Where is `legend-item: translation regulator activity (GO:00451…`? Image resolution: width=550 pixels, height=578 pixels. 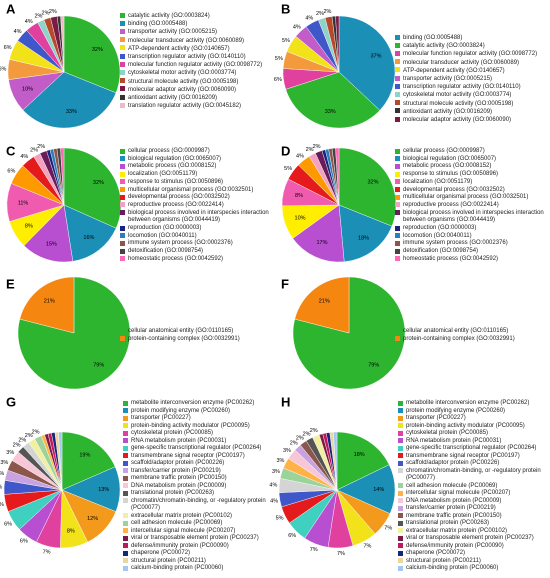 legend-item: translation regulator activity (GO:00451… is located at coordinates (196, 106).